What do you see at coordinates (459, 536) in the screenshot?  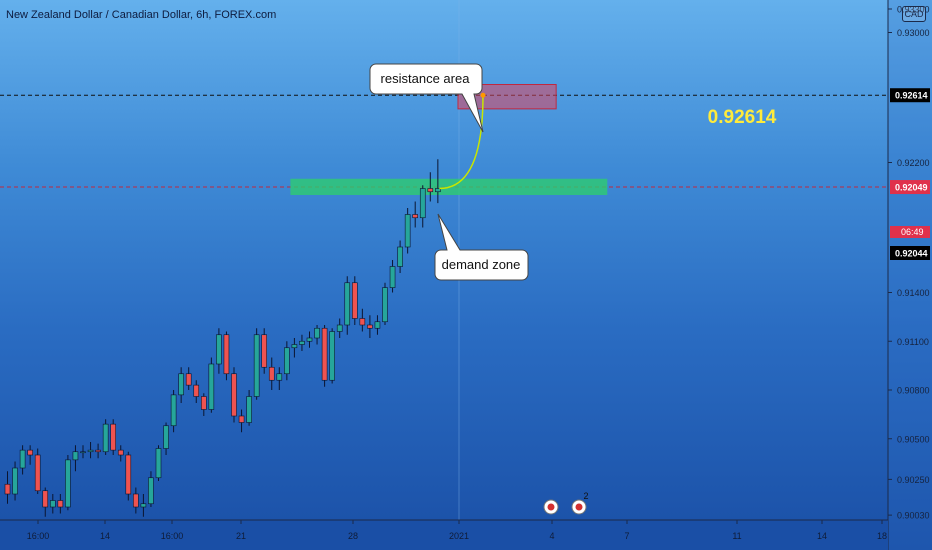 I see `x-tick-label: 2021` at bounding box center [459, 536].